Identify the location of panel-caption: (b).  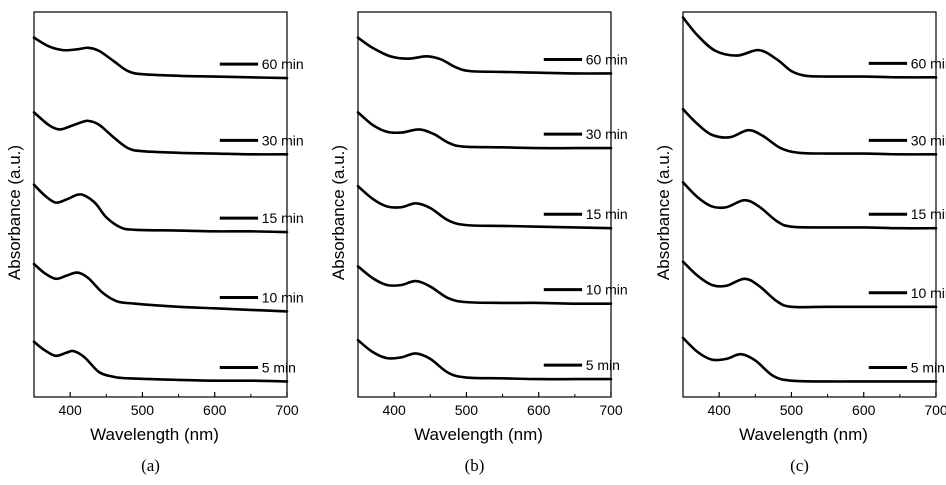
(475, 465).